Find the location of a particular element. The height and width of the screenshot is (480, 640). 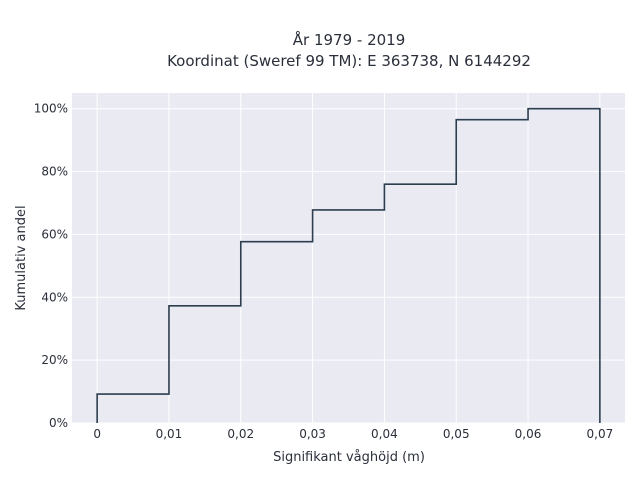

y-tick-label: 100% is located at coordinates (51, 109).